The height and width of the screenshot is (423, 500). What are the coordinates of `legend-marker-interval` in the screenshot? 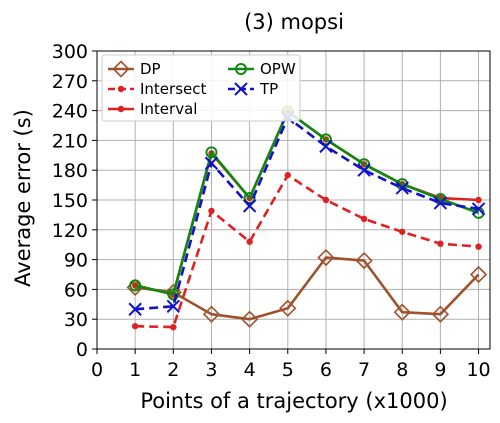 It's located at (121, 109).